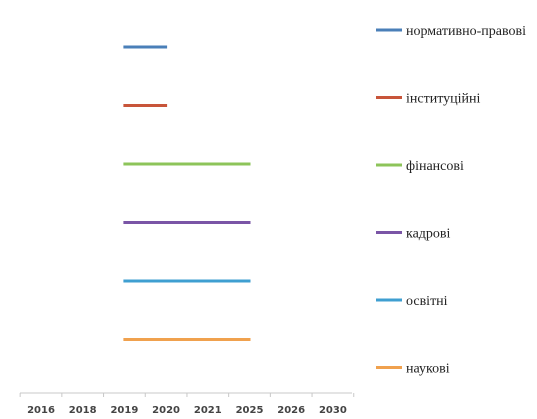 This screenshot has width=537, height=419. I want to click on x-tick-label-2018: 2018, so click(83, 410).